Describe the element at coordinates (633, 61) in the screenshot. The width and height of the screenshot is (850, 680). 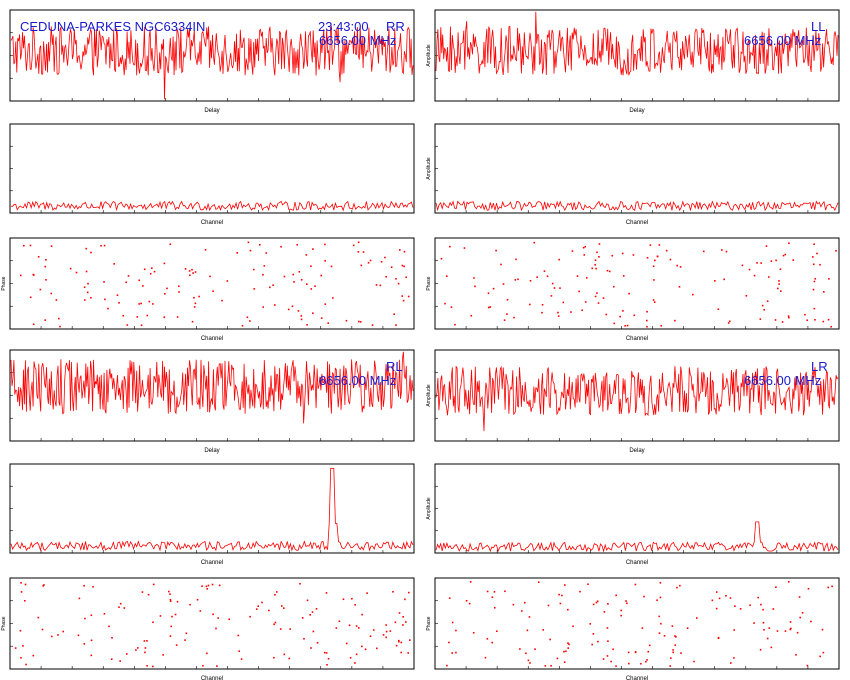
I see `panel-ll-delay-delay: Delay Amplitude` at that location.